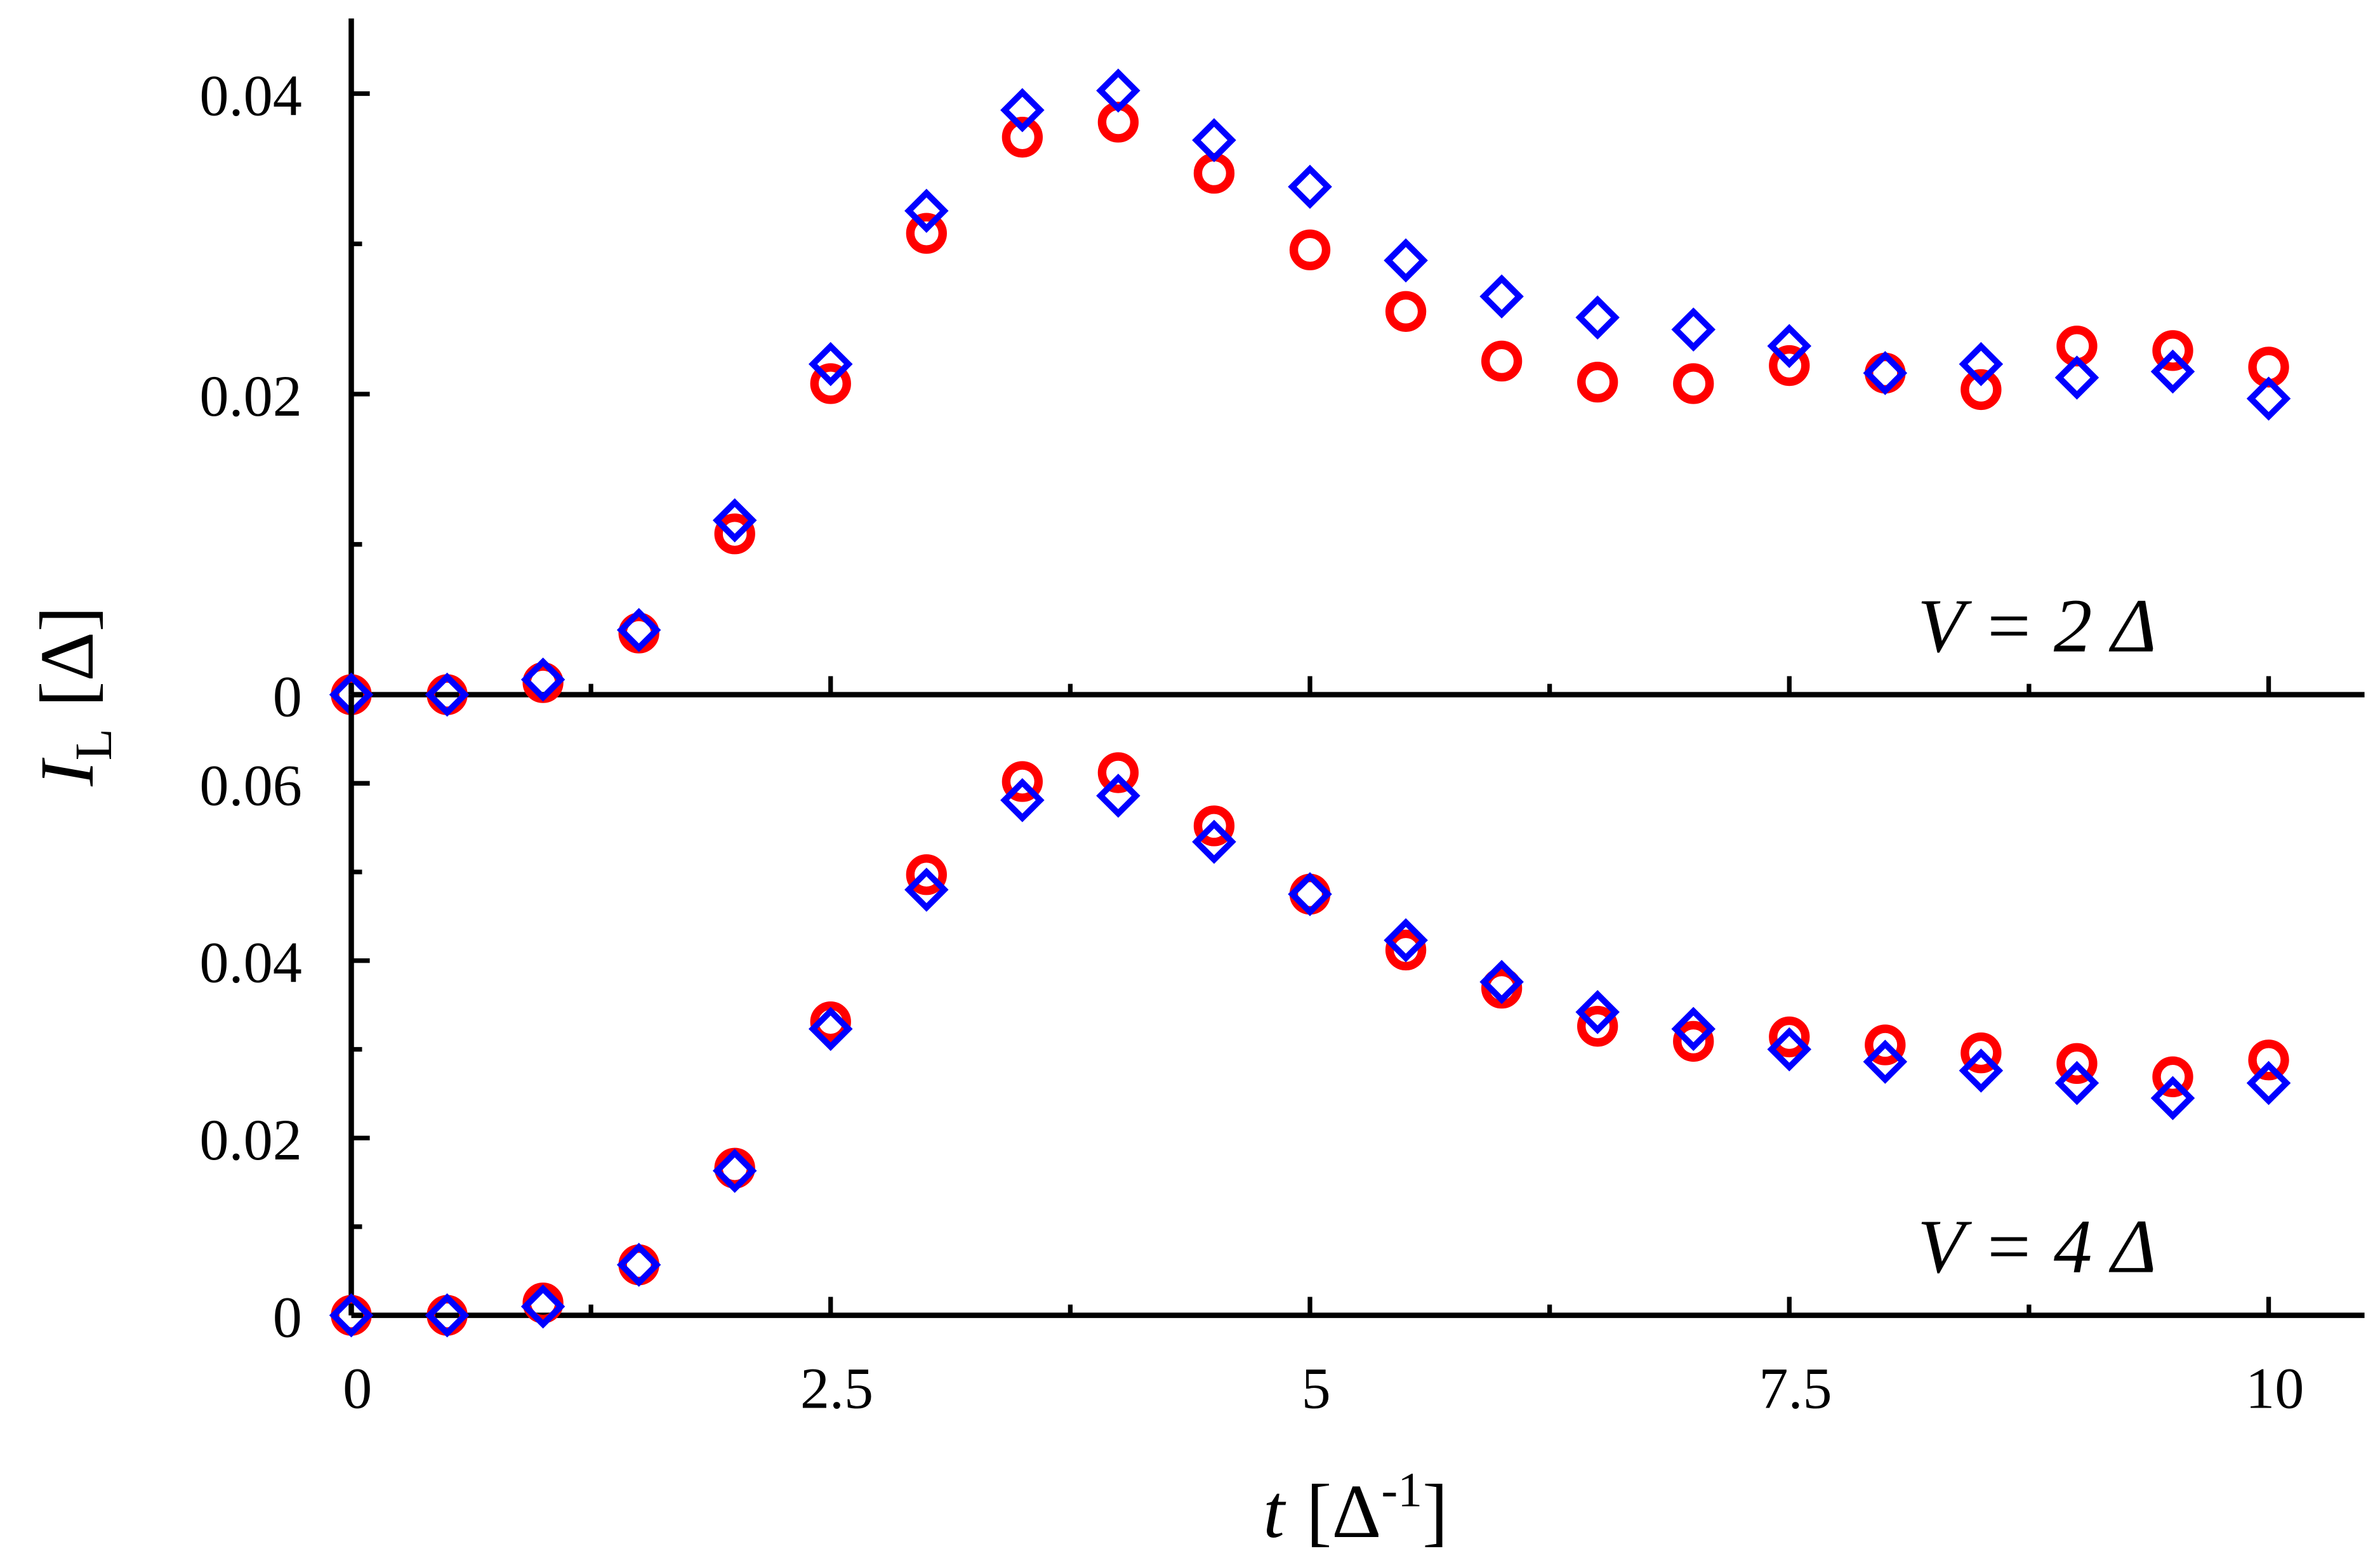 This screenshot has height=1551, width=2380. Describe the element at coordinates (1274, 1510) in the screenshot. I see `x-label-symbol: t` at that location.